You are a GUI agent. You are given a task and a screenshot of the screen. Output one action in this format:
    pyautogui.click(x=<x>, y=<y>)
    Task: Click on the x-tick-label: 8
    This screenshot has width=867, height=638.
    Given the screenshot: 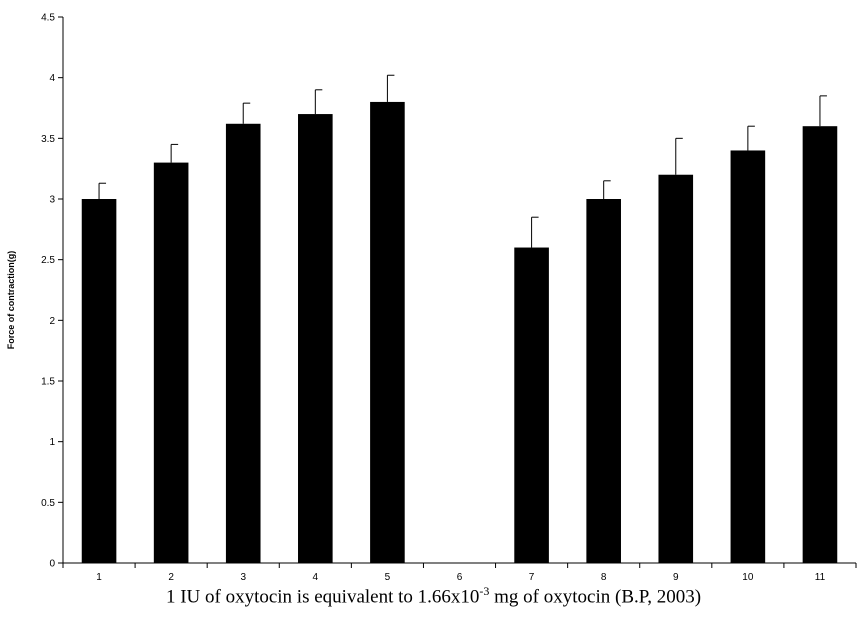 What is the action you would take?
    pyautogui.click(x=604, y=576)
    